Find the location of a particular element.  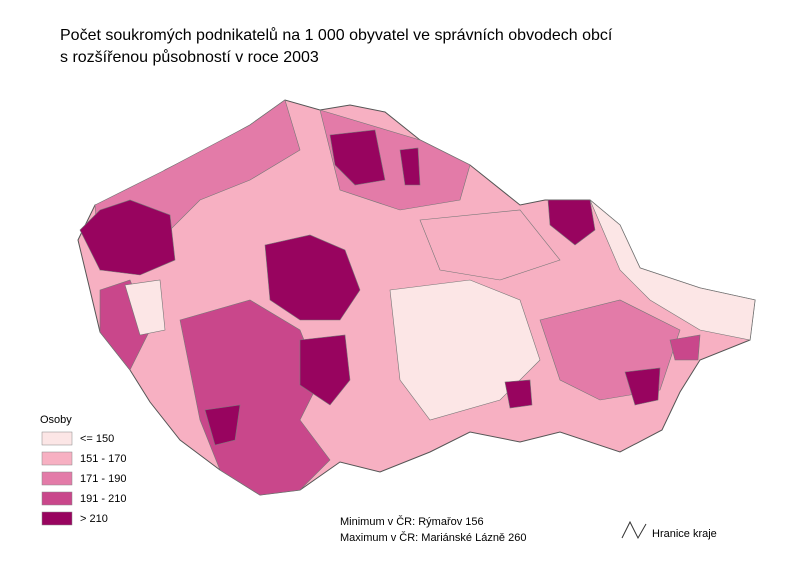

boundary-icon is located at coordinates (634, 530).